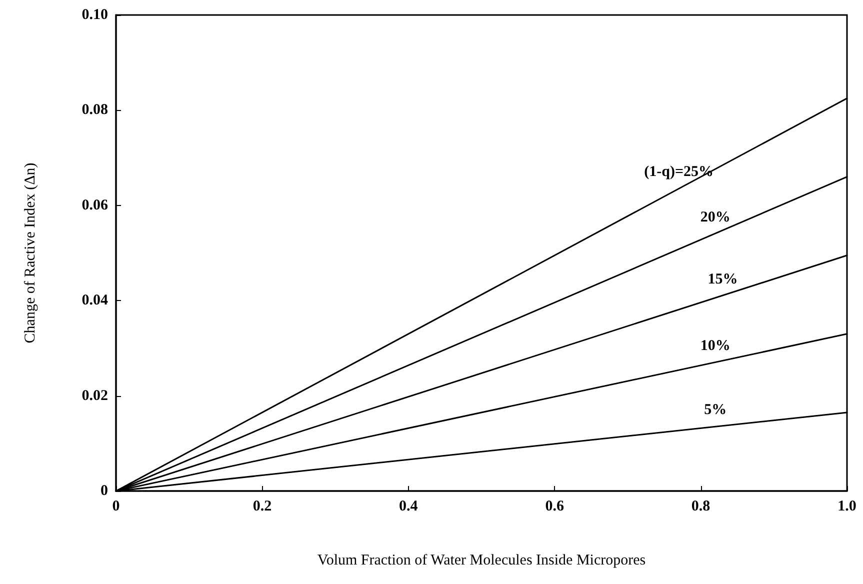 This screenshot has height=584, width=863. What do you see at coordinates (104, 491) in the screenshot?
I see `y-tick-label: 0` at bounding box center [104, 491].